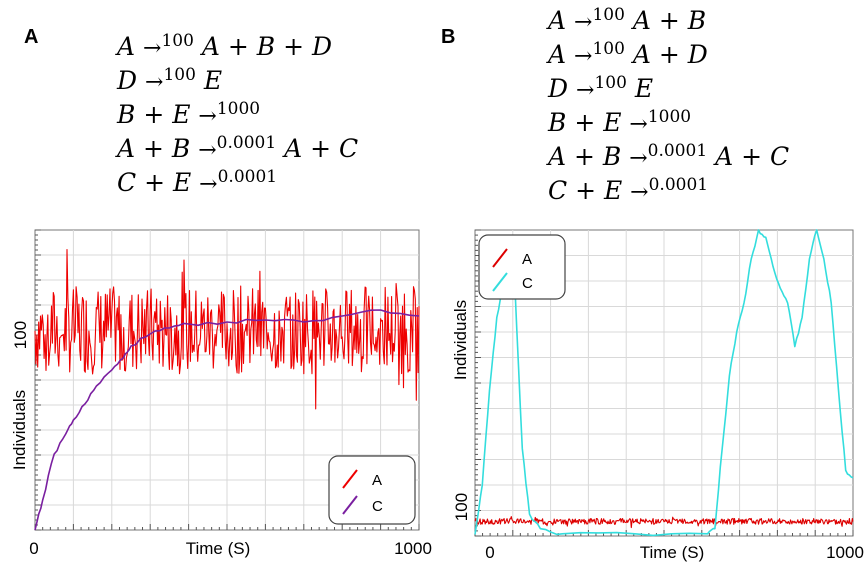 The image size is (865, 564). Describe the element at coordinates (218, 548) in the screenshot. I see `chart-a-xlabel: Time (S)` at that location.